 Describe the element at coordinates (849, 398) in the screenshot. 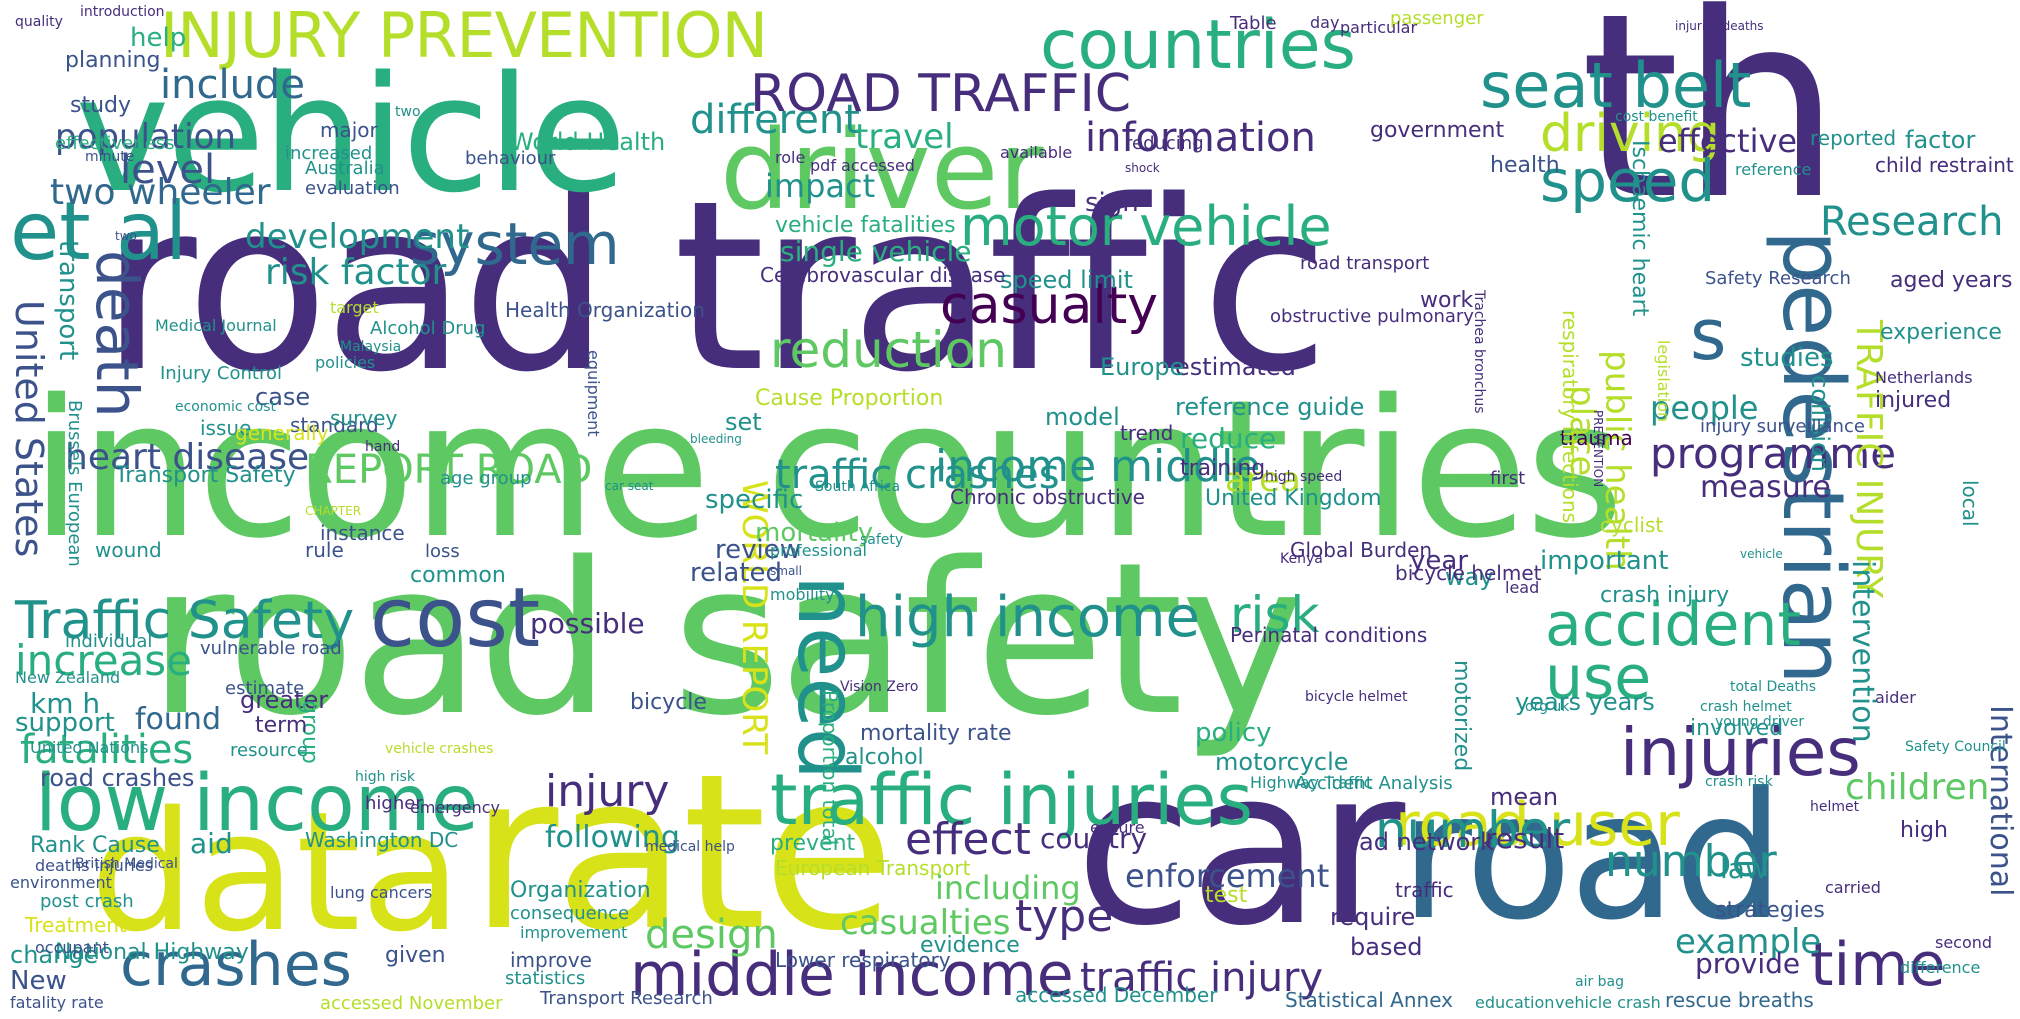

I see `word-cause-proportion: Cause Proportion` at that location.